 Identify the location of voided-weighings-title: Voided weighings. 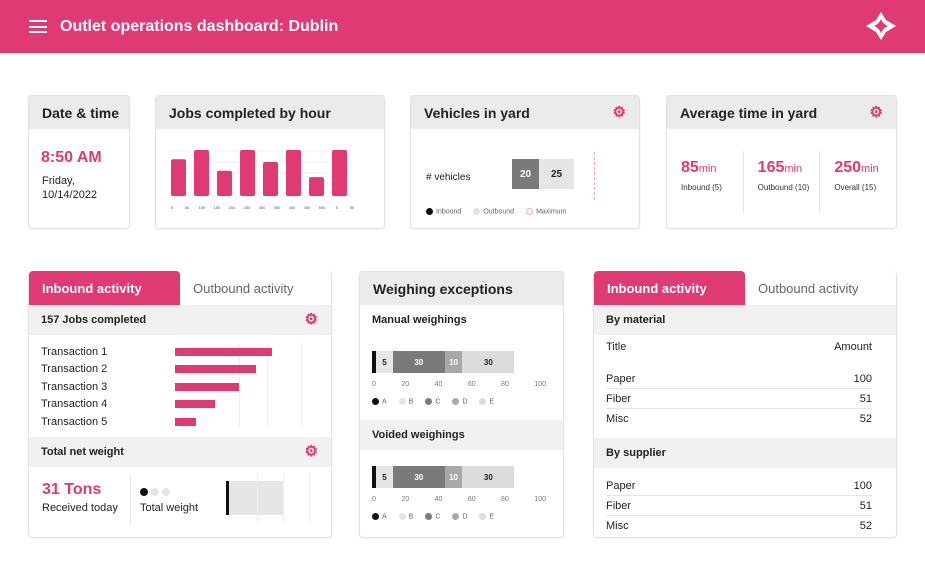
(461, 435).